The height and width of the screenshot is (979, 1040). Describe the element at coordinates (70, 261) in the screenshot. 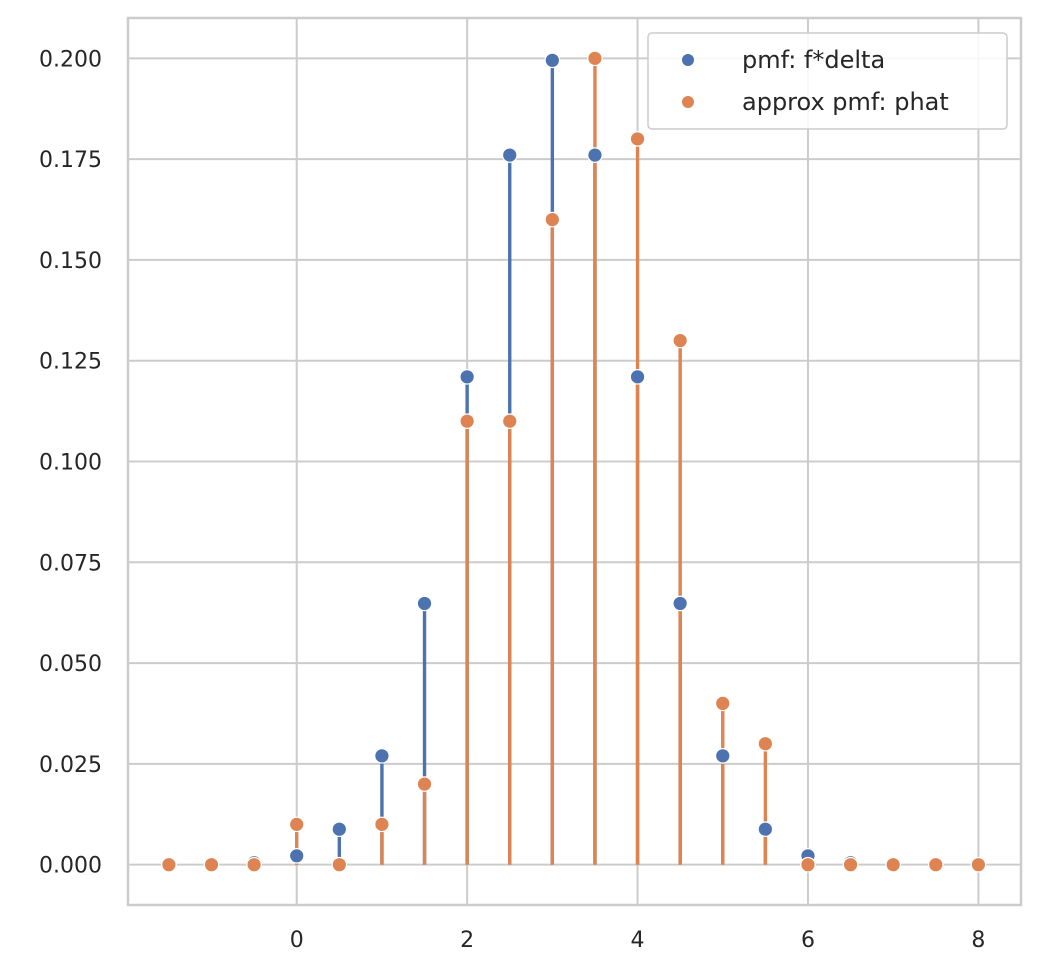

I see `y-tick-label: 0.150` at that location.